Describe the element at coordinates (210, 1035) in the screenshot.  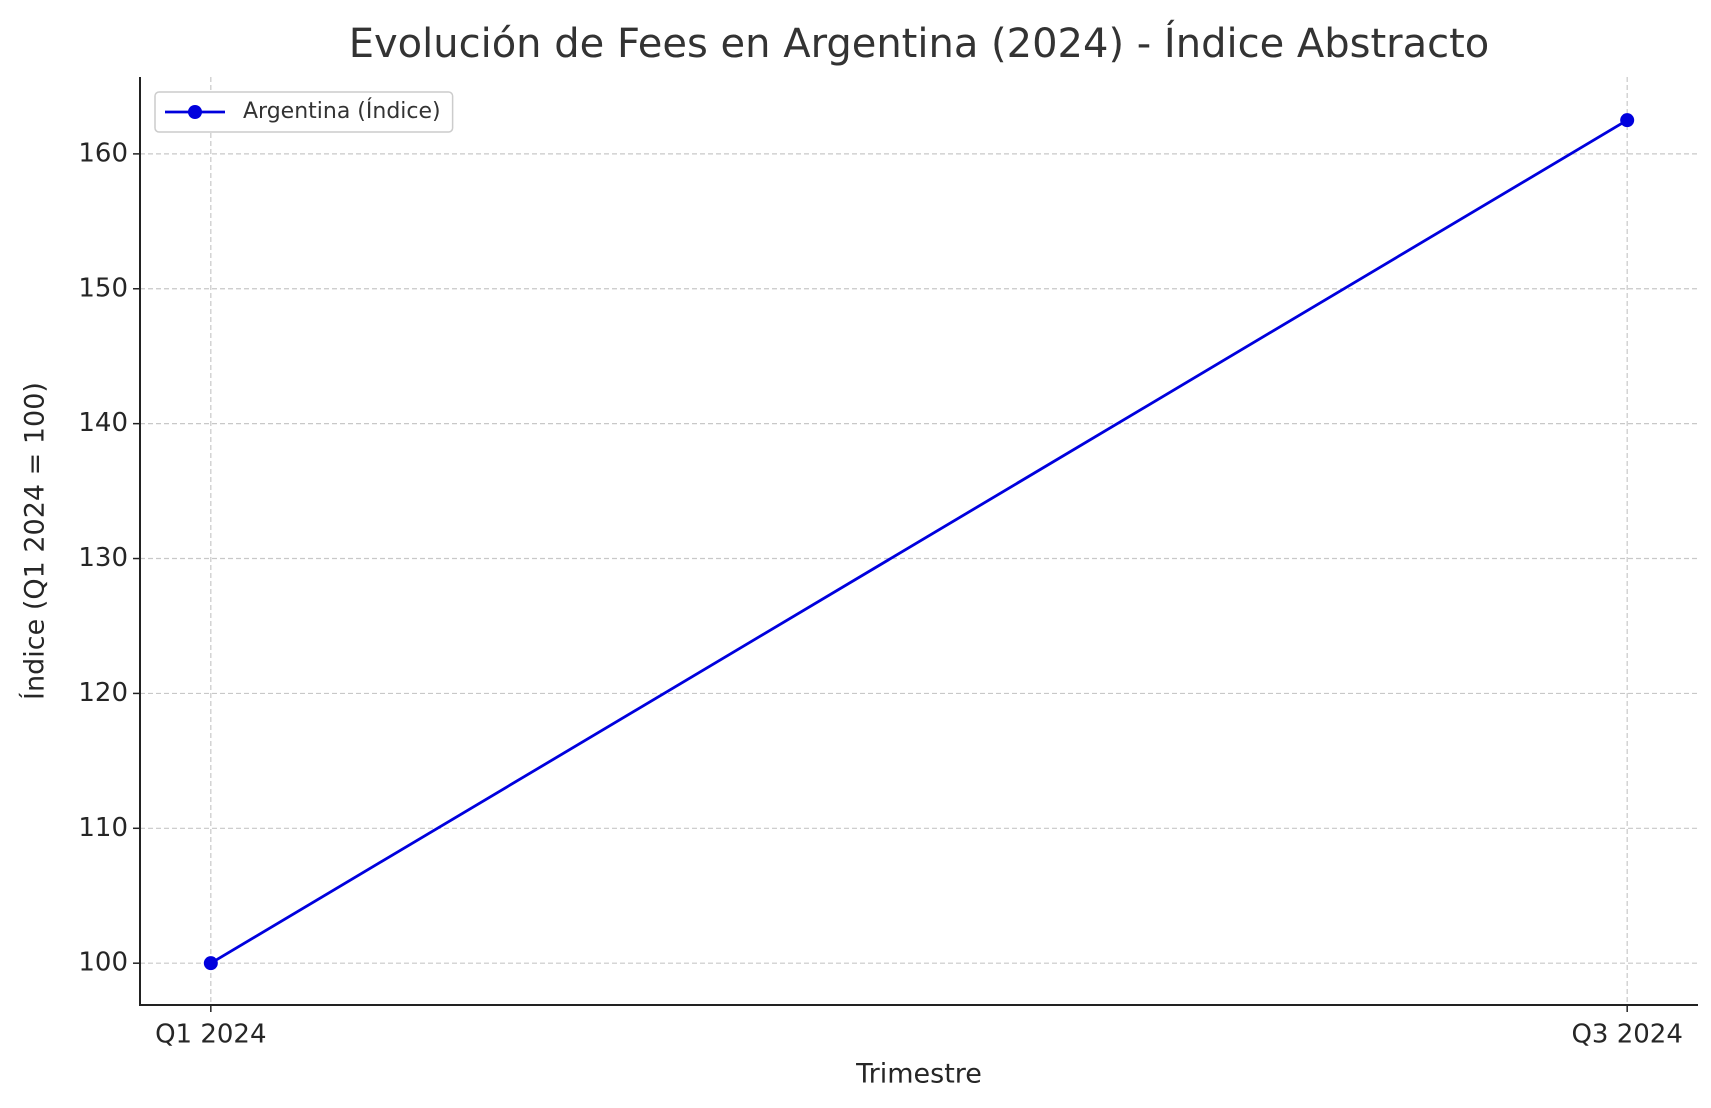
I see `x-tick-label: Q1 2024` at that location.